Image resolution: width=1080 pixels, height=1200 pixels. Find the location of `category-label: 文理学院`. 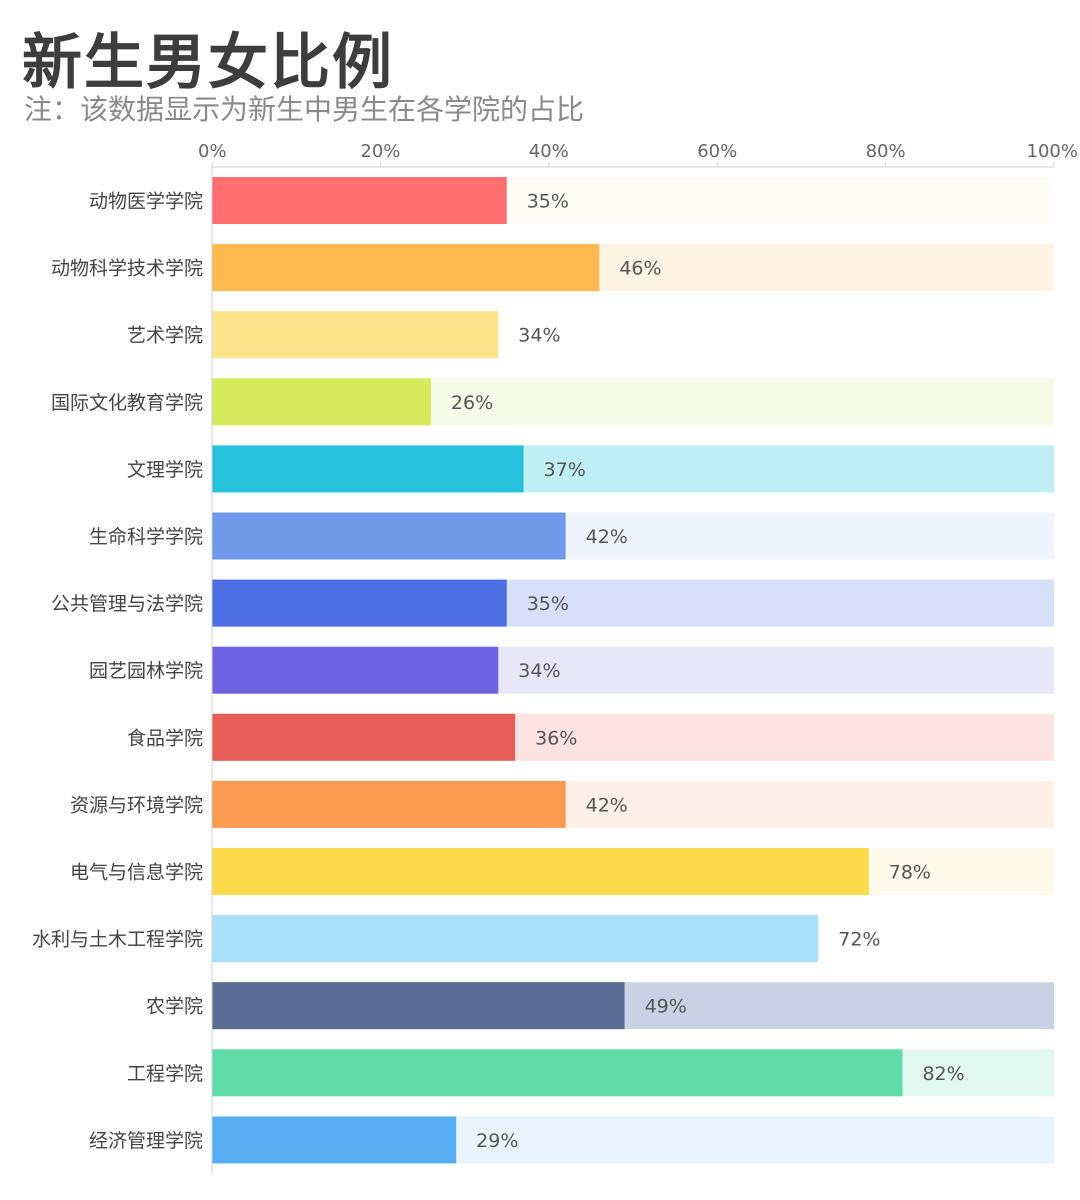

category-label: 文理学院 is located at coordinates (165, 470).